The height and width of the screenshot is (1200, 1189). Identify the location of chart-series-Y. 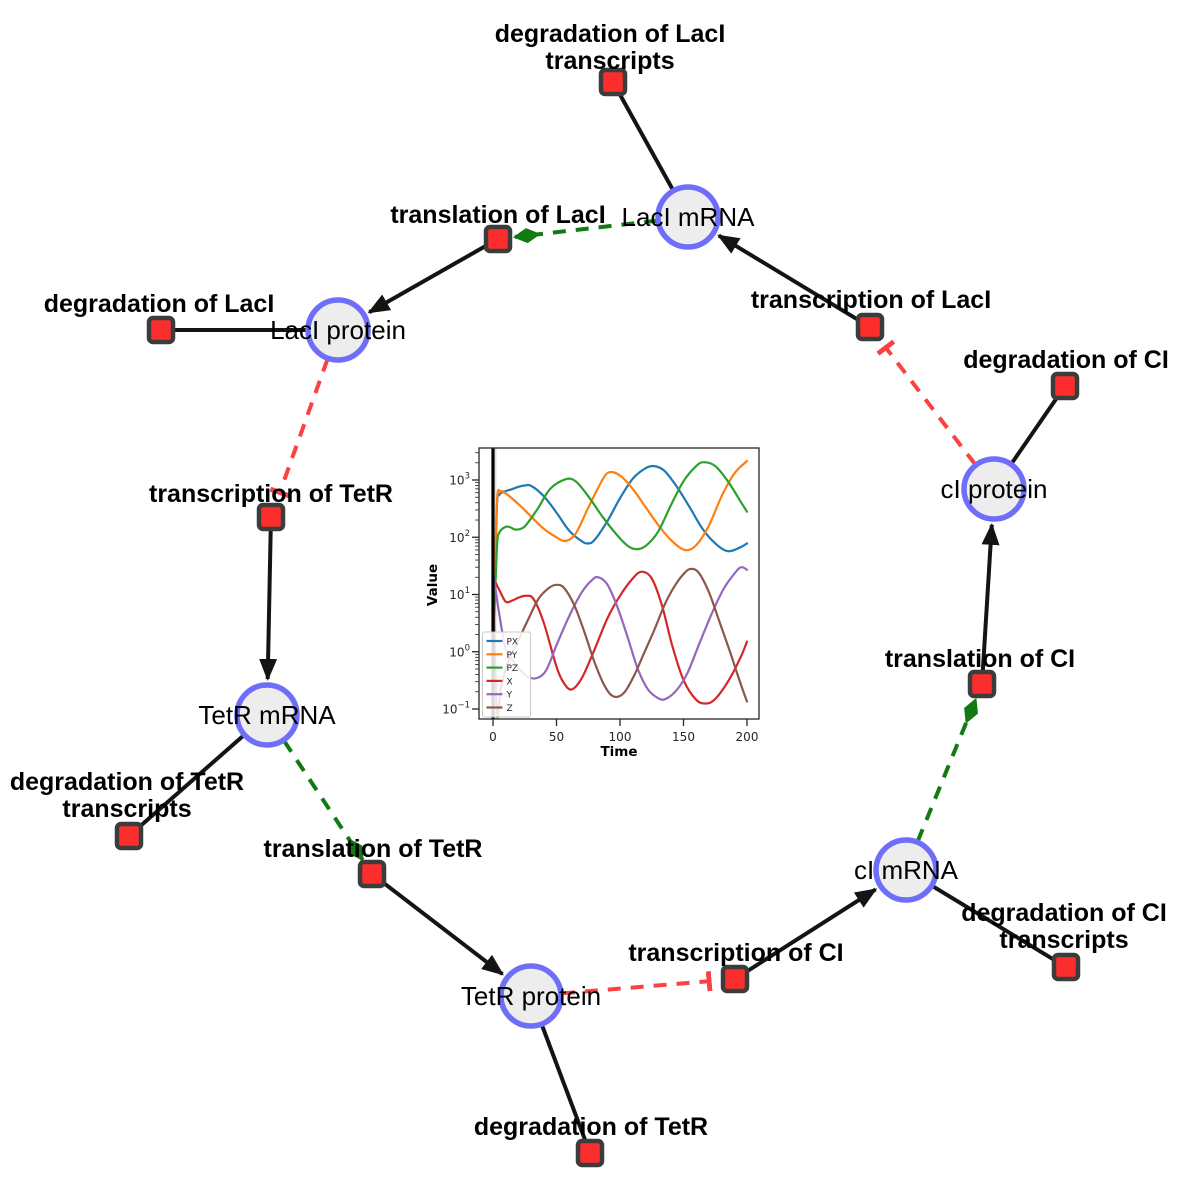
(620, 633).